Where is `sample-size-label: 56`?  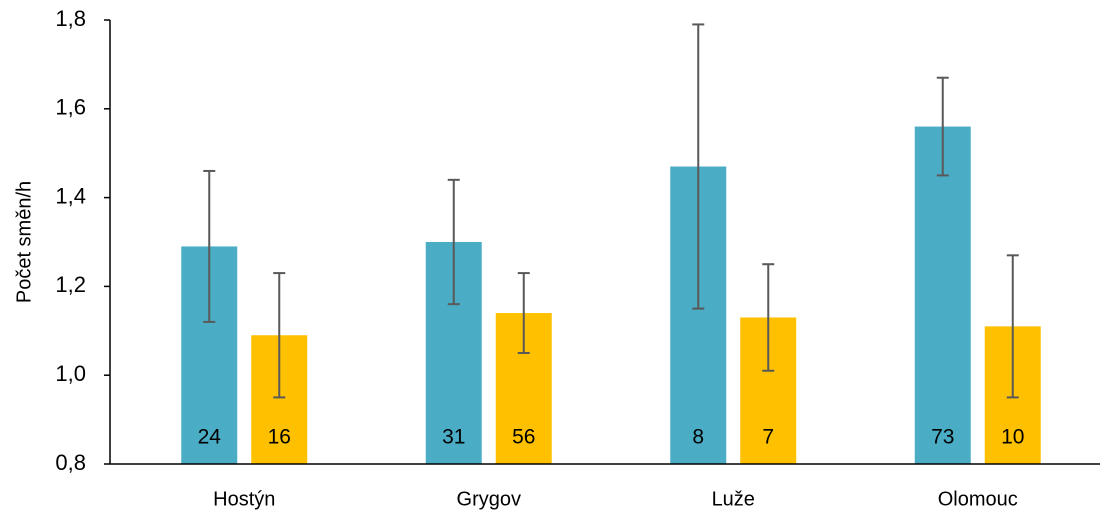
sample-size-label: 56 is located at coordinates (523, 437).